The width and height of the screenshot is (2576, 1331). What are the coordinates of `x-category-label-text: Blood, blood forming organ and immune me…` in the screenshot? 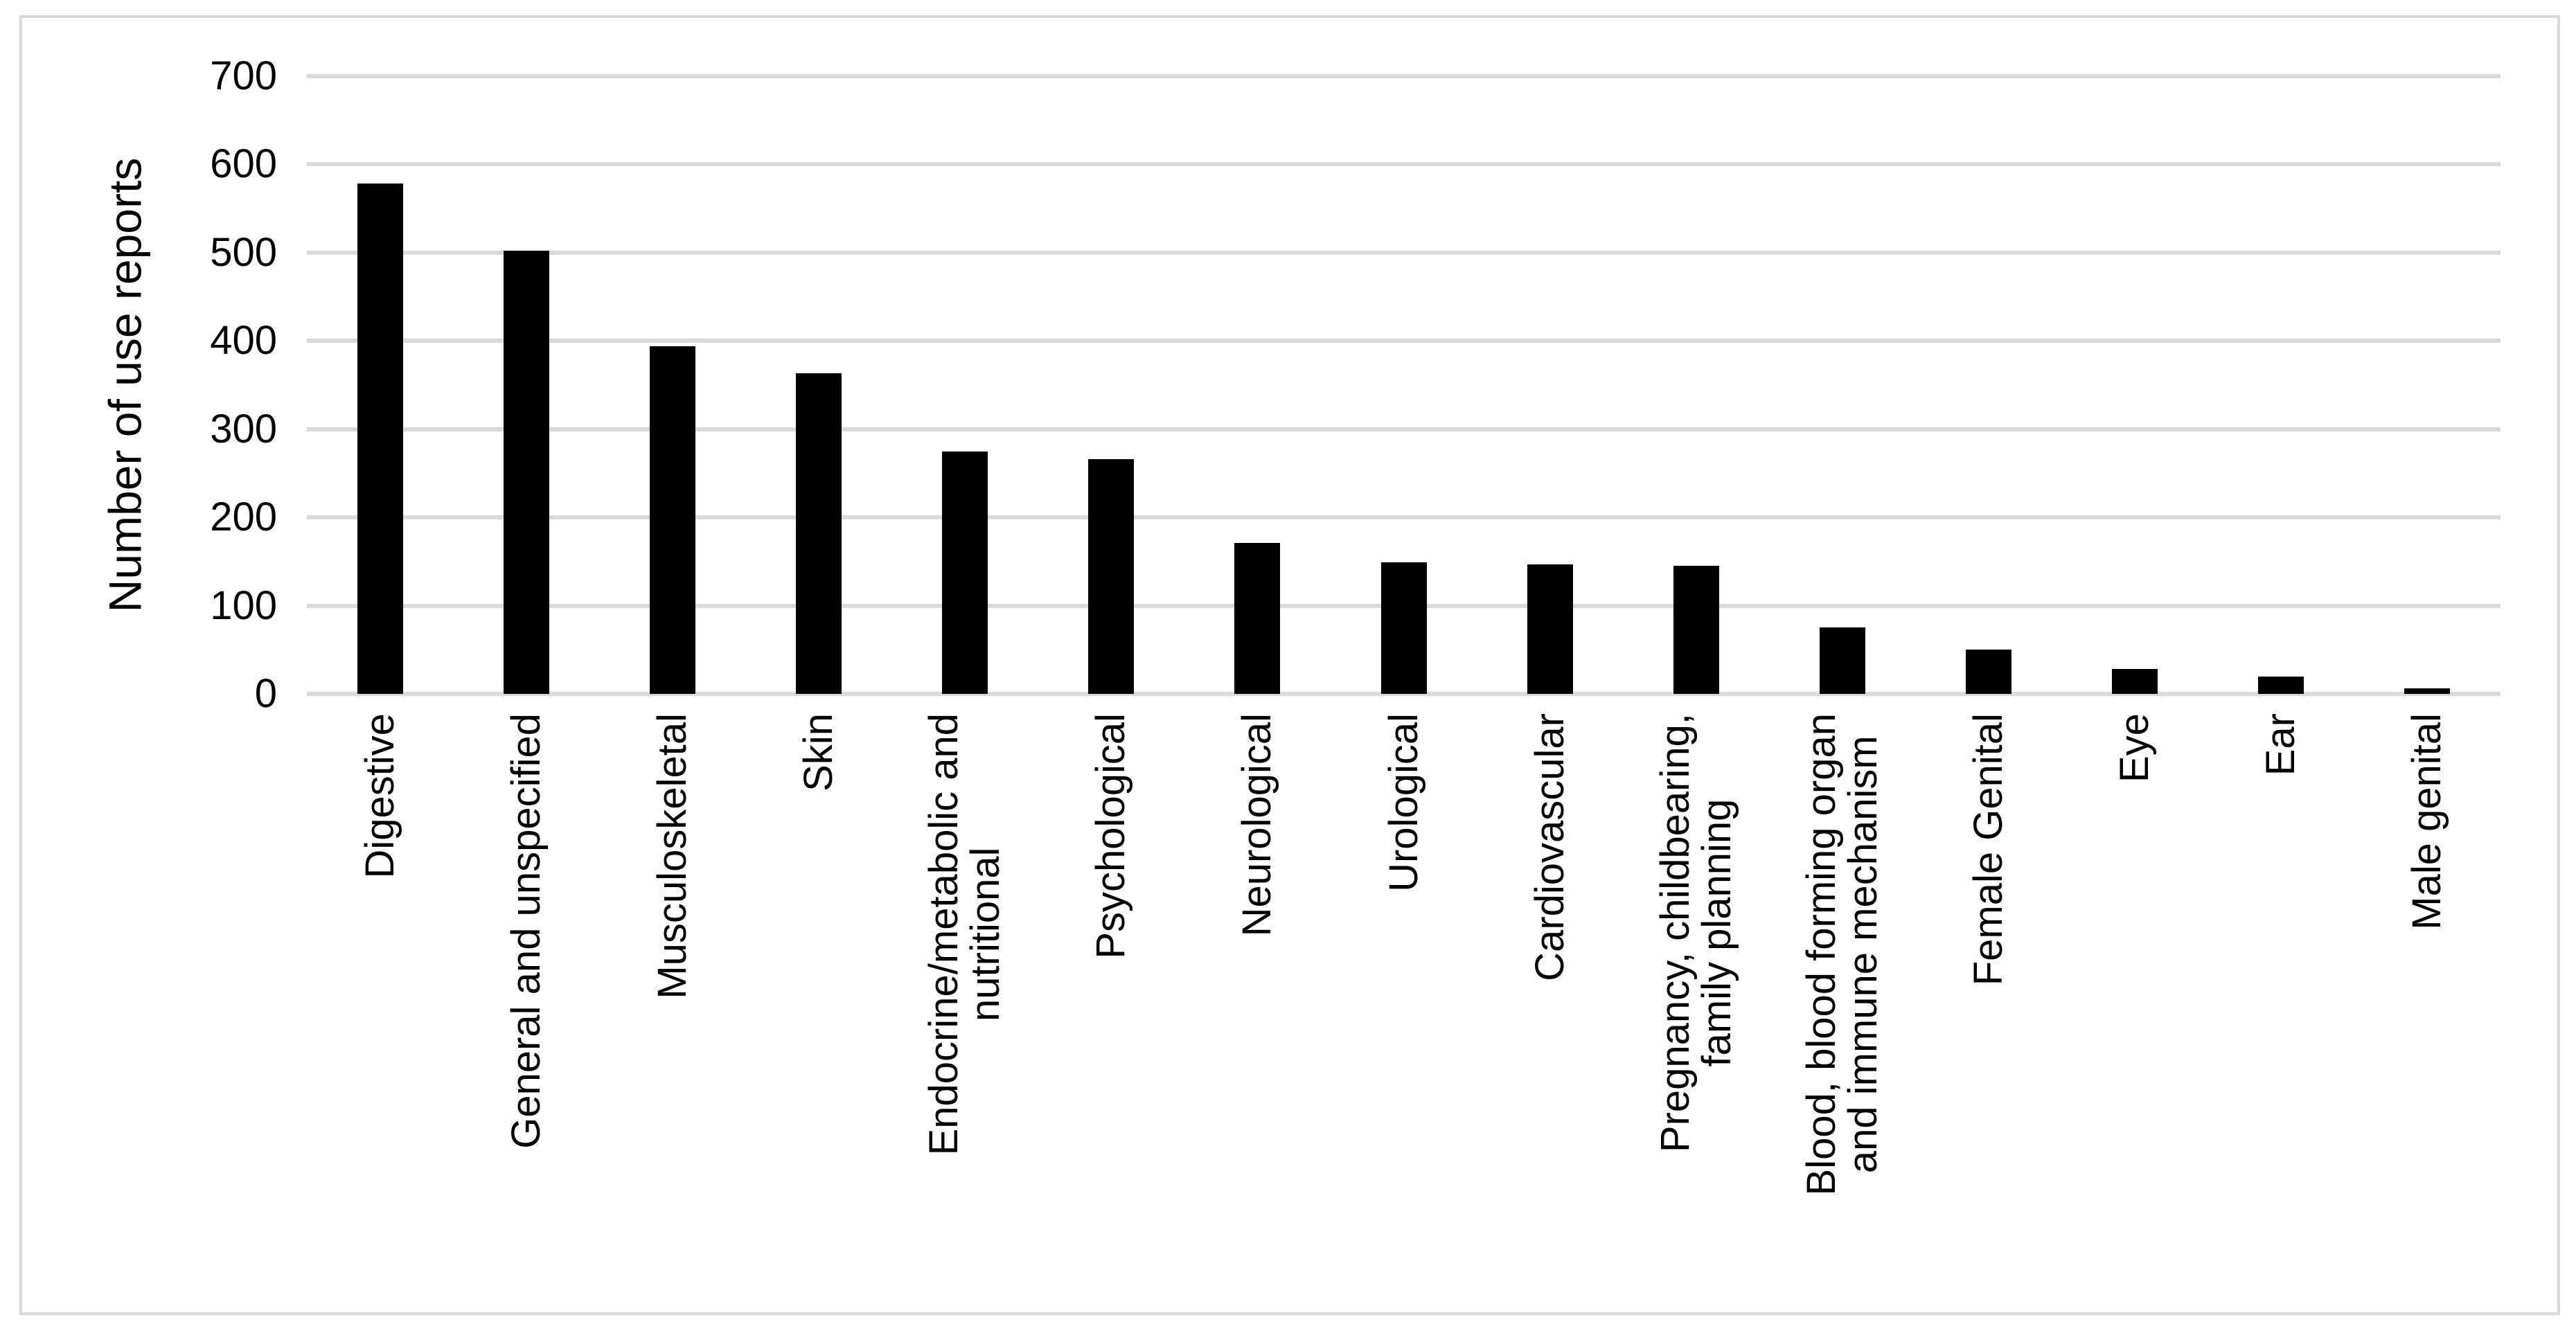 It's located at (1841, 955).